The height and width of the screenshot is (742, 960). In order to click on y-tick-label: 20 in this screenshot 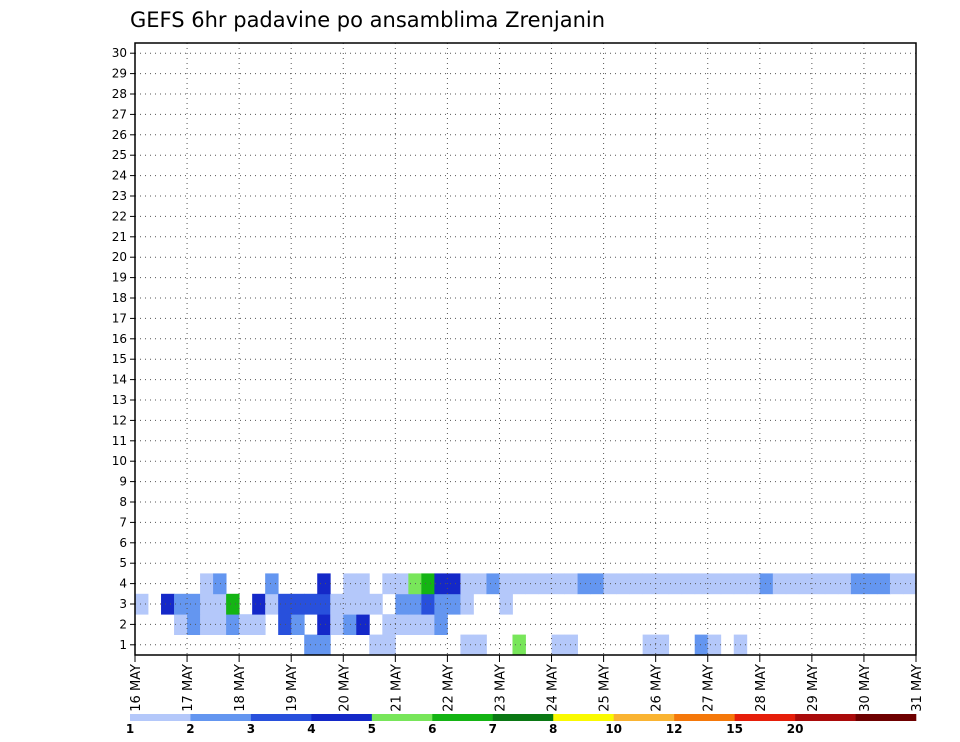, I will do `click(119, 257)`.